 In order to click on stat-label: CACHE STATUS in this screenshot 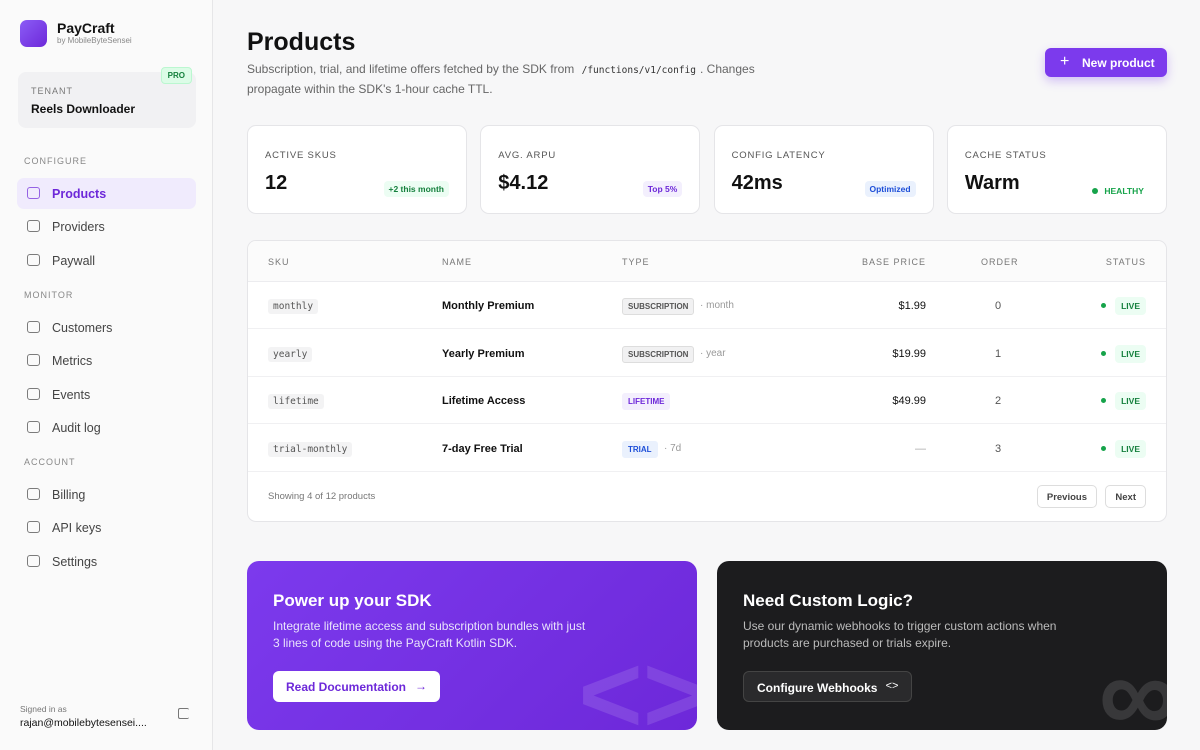, I will do `click(1005, 155)`.